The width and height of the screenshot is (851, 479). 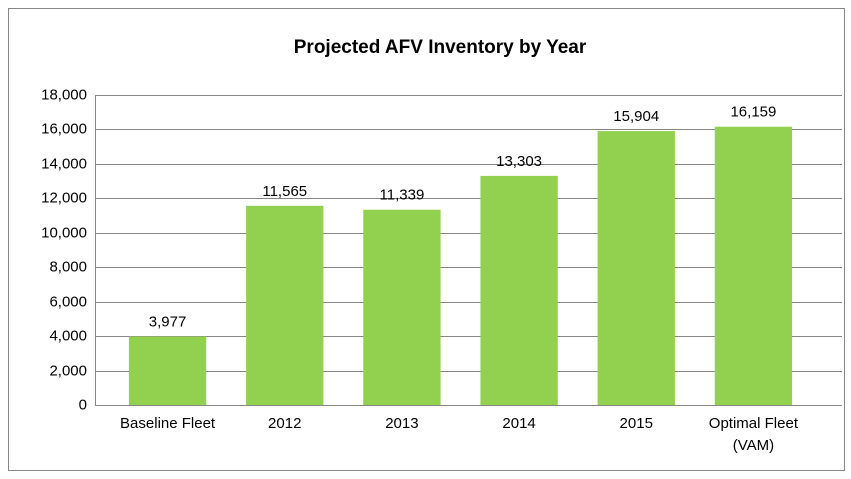 I want to click on x-tick-label-box: 2013, so click(x=402, y=423).